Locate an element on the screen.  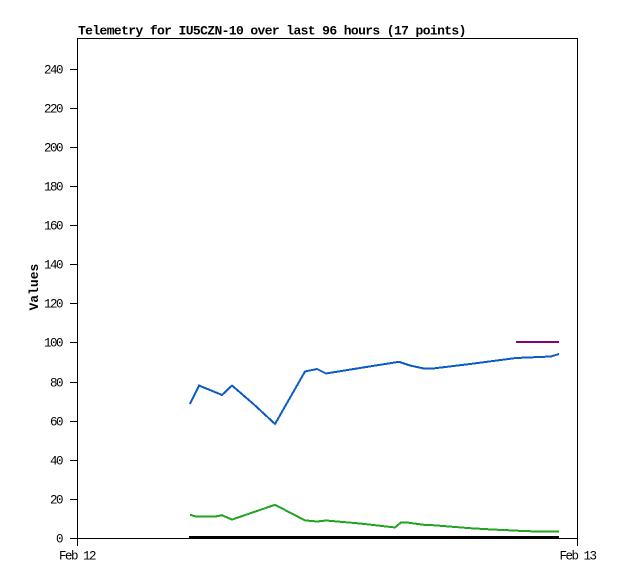
svg-text: 60 is located at coordinates (56, 423).